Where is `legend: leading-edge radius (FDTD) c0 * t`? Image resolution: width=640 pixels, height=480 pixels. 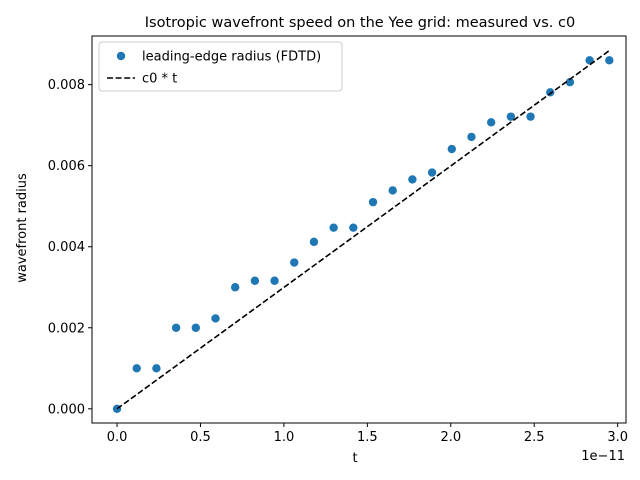
legend: leading-edge radius (FDTD) c0 * t is located at coordinates (220, 66).